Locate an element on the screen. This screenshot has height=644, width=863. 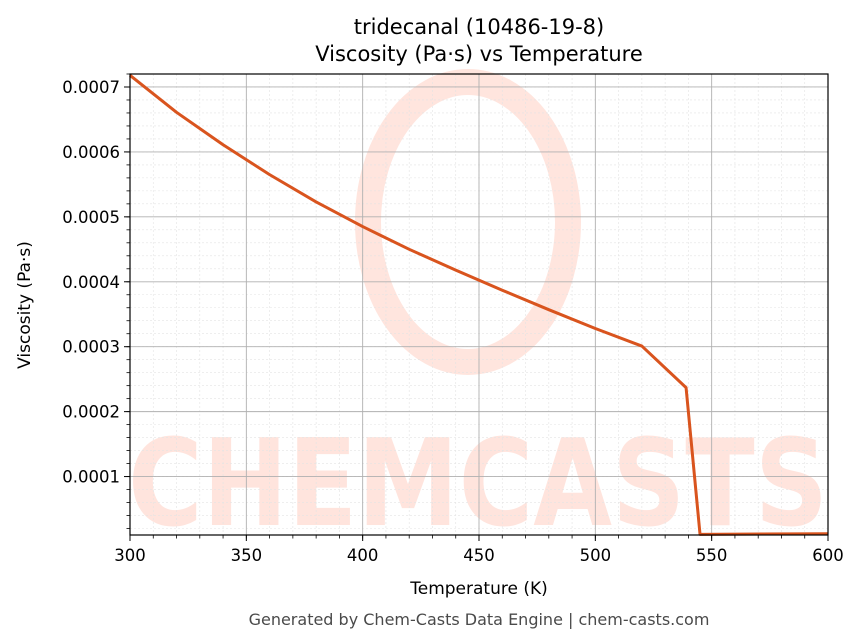
x-axis-ticks: 300 350 400 450 500 550 600 is located at coordinates (479, 550).